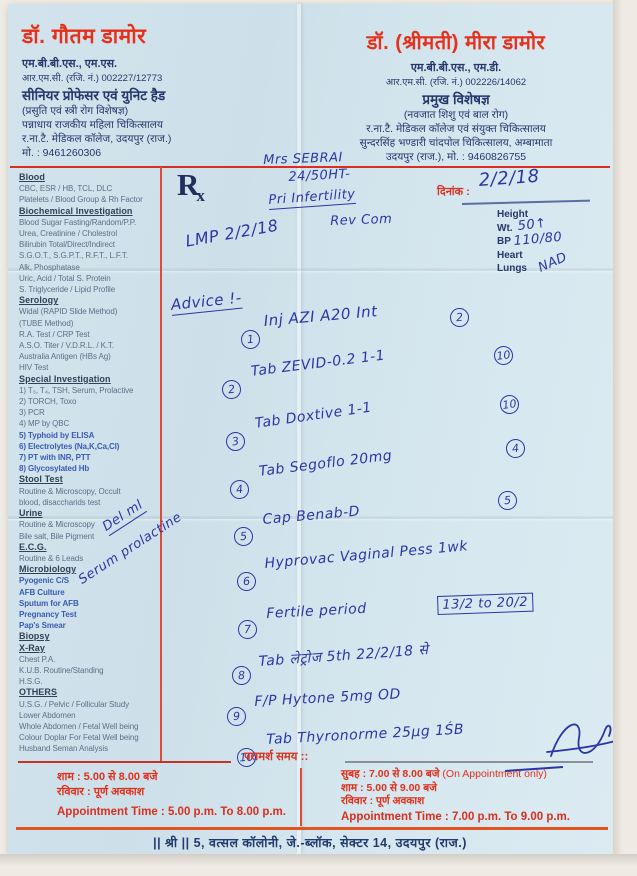 This screenshot has width=637, height=876. Describe the element at coordinates (48, 402) in the screenshot. I see `tests-item: 2) TORCH, Toxo` at that location.